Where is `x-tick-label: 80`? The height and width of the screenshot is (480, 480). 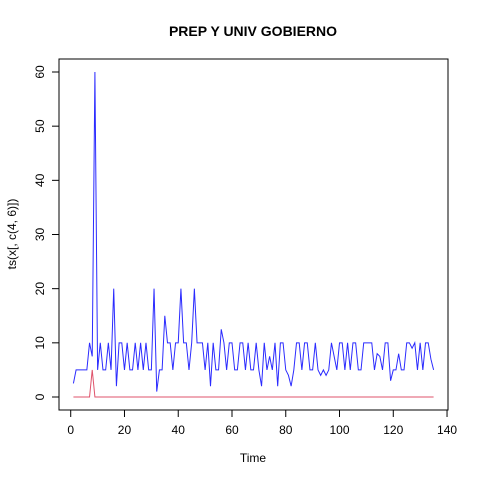 x-tick-label: 80 is located at coordinates (286, 430).